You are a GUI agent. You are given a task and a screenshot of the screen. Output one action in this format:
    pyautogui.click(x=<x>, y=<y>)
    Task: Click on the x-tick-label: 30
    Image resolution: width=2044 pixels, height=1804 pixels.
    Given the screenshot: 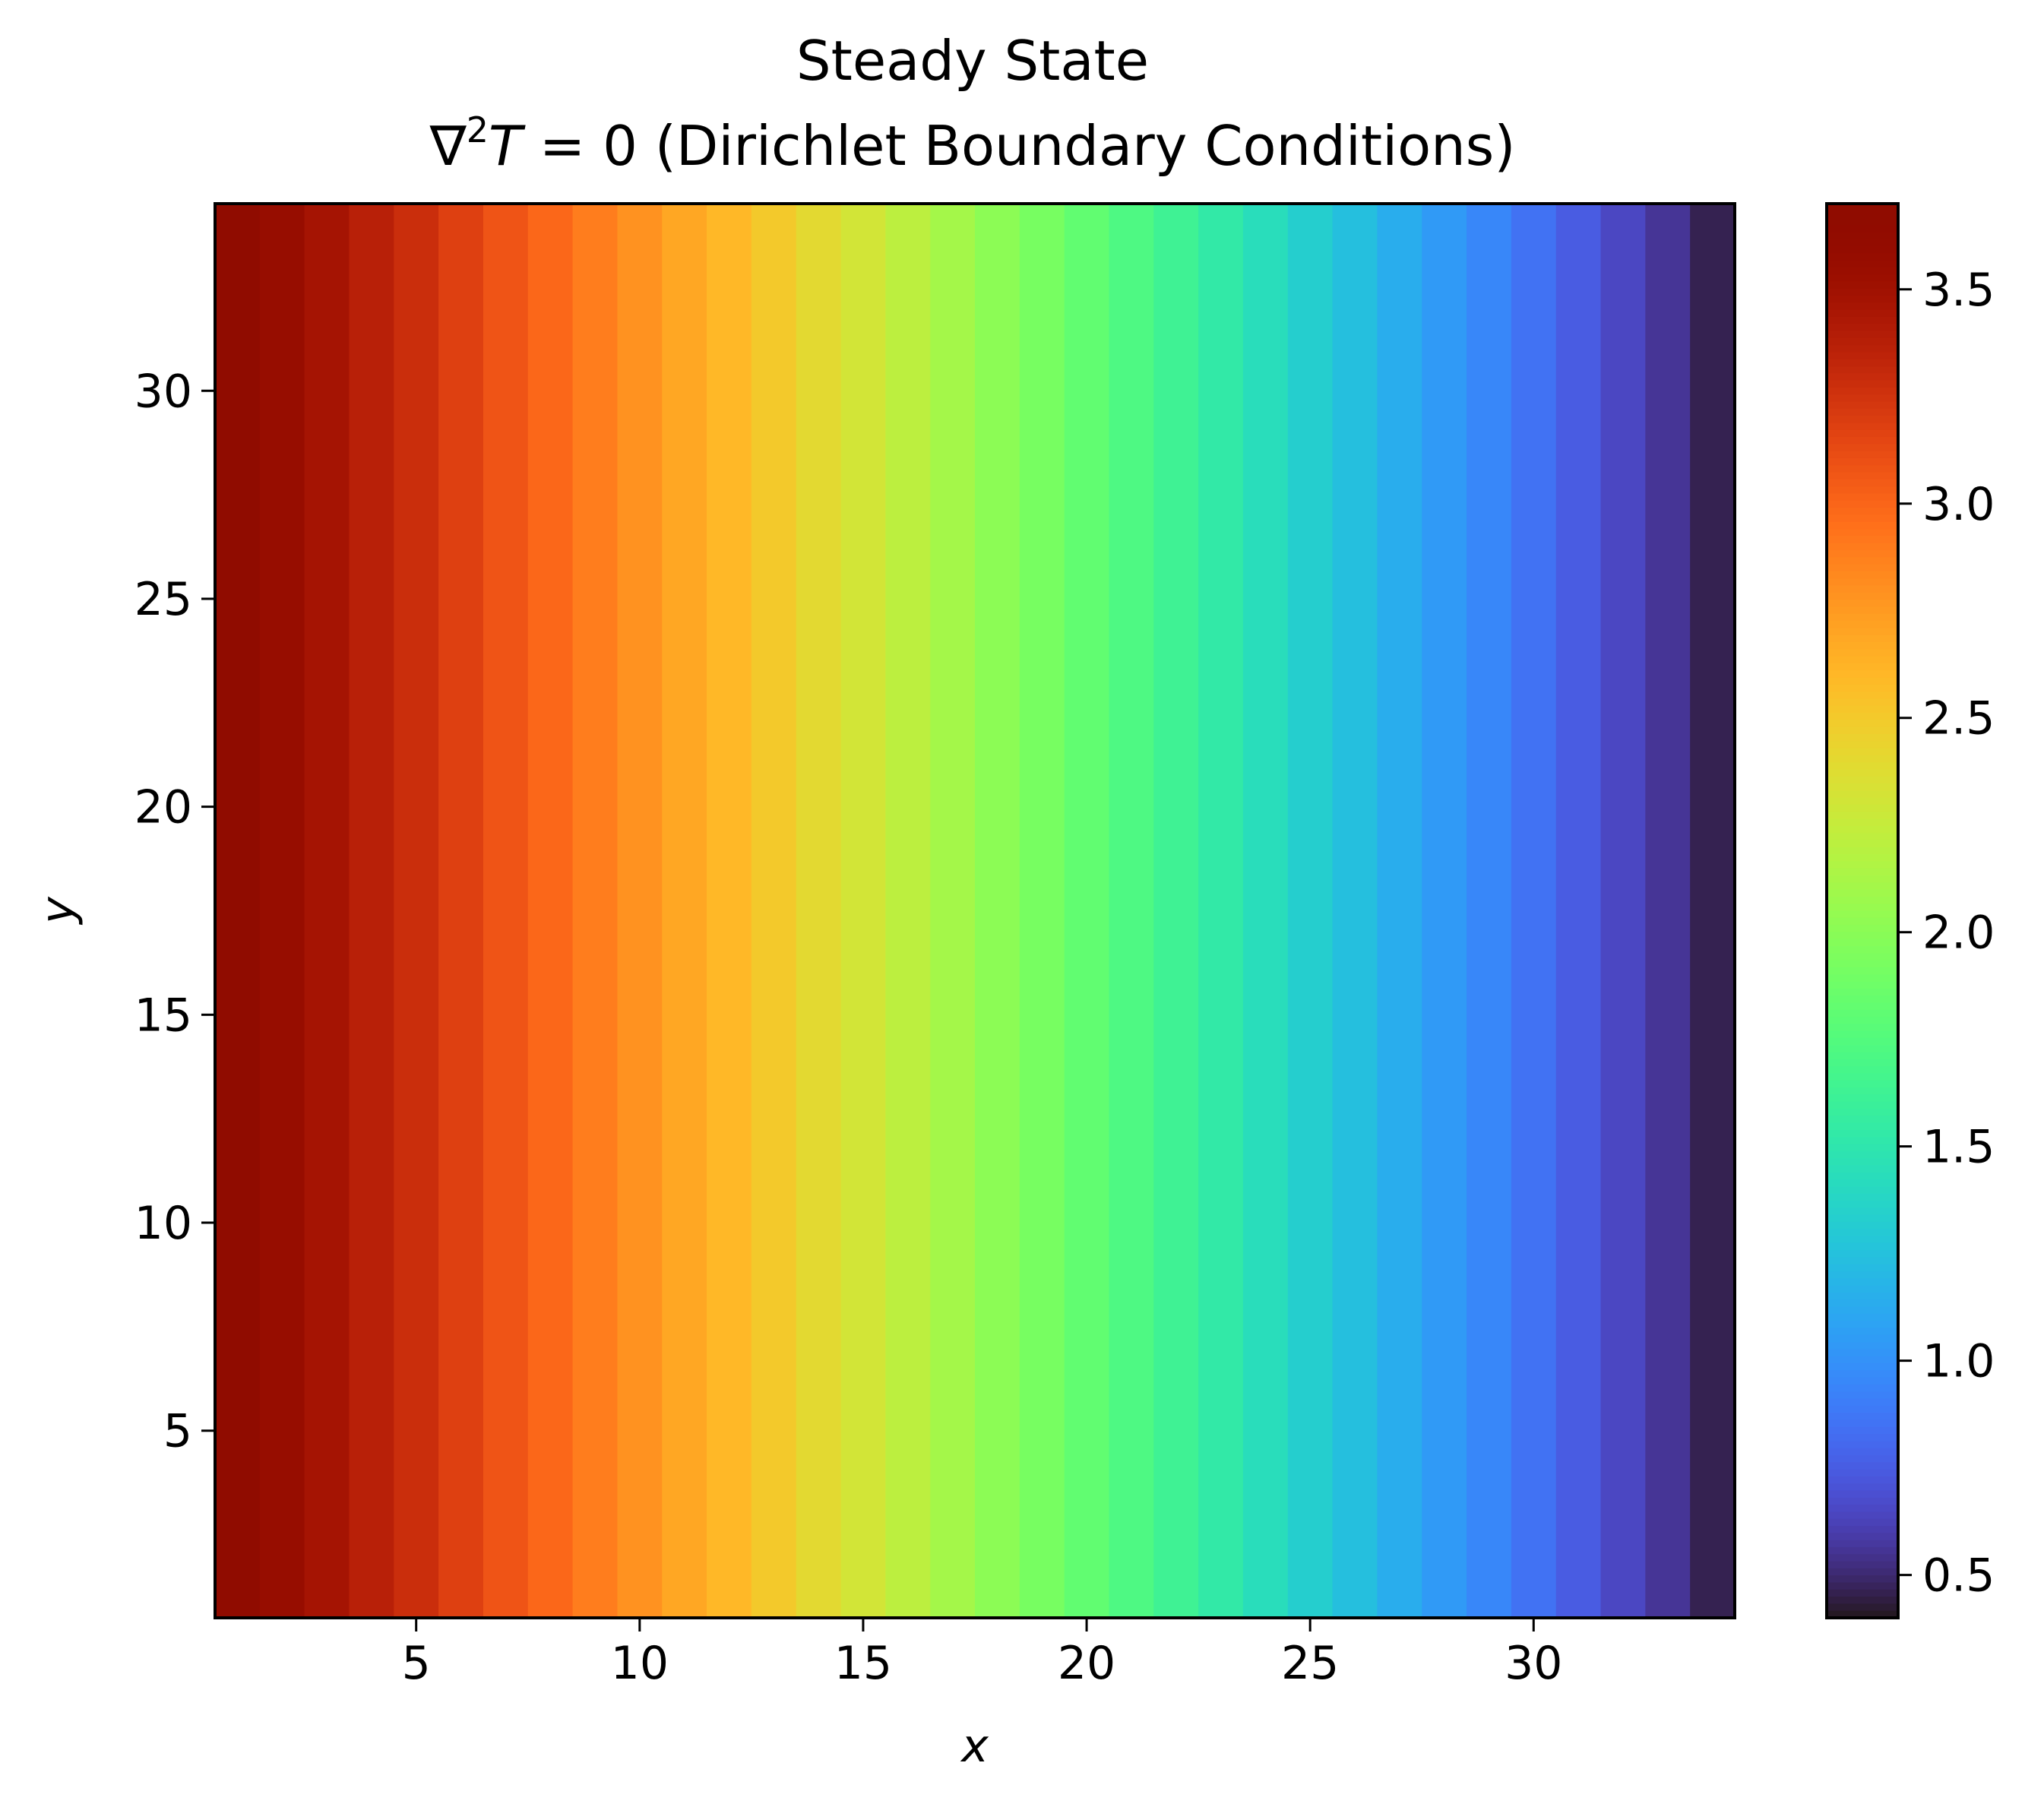 What is the action you would take?
    pyautogui.click(x=1533, y=1664)
    